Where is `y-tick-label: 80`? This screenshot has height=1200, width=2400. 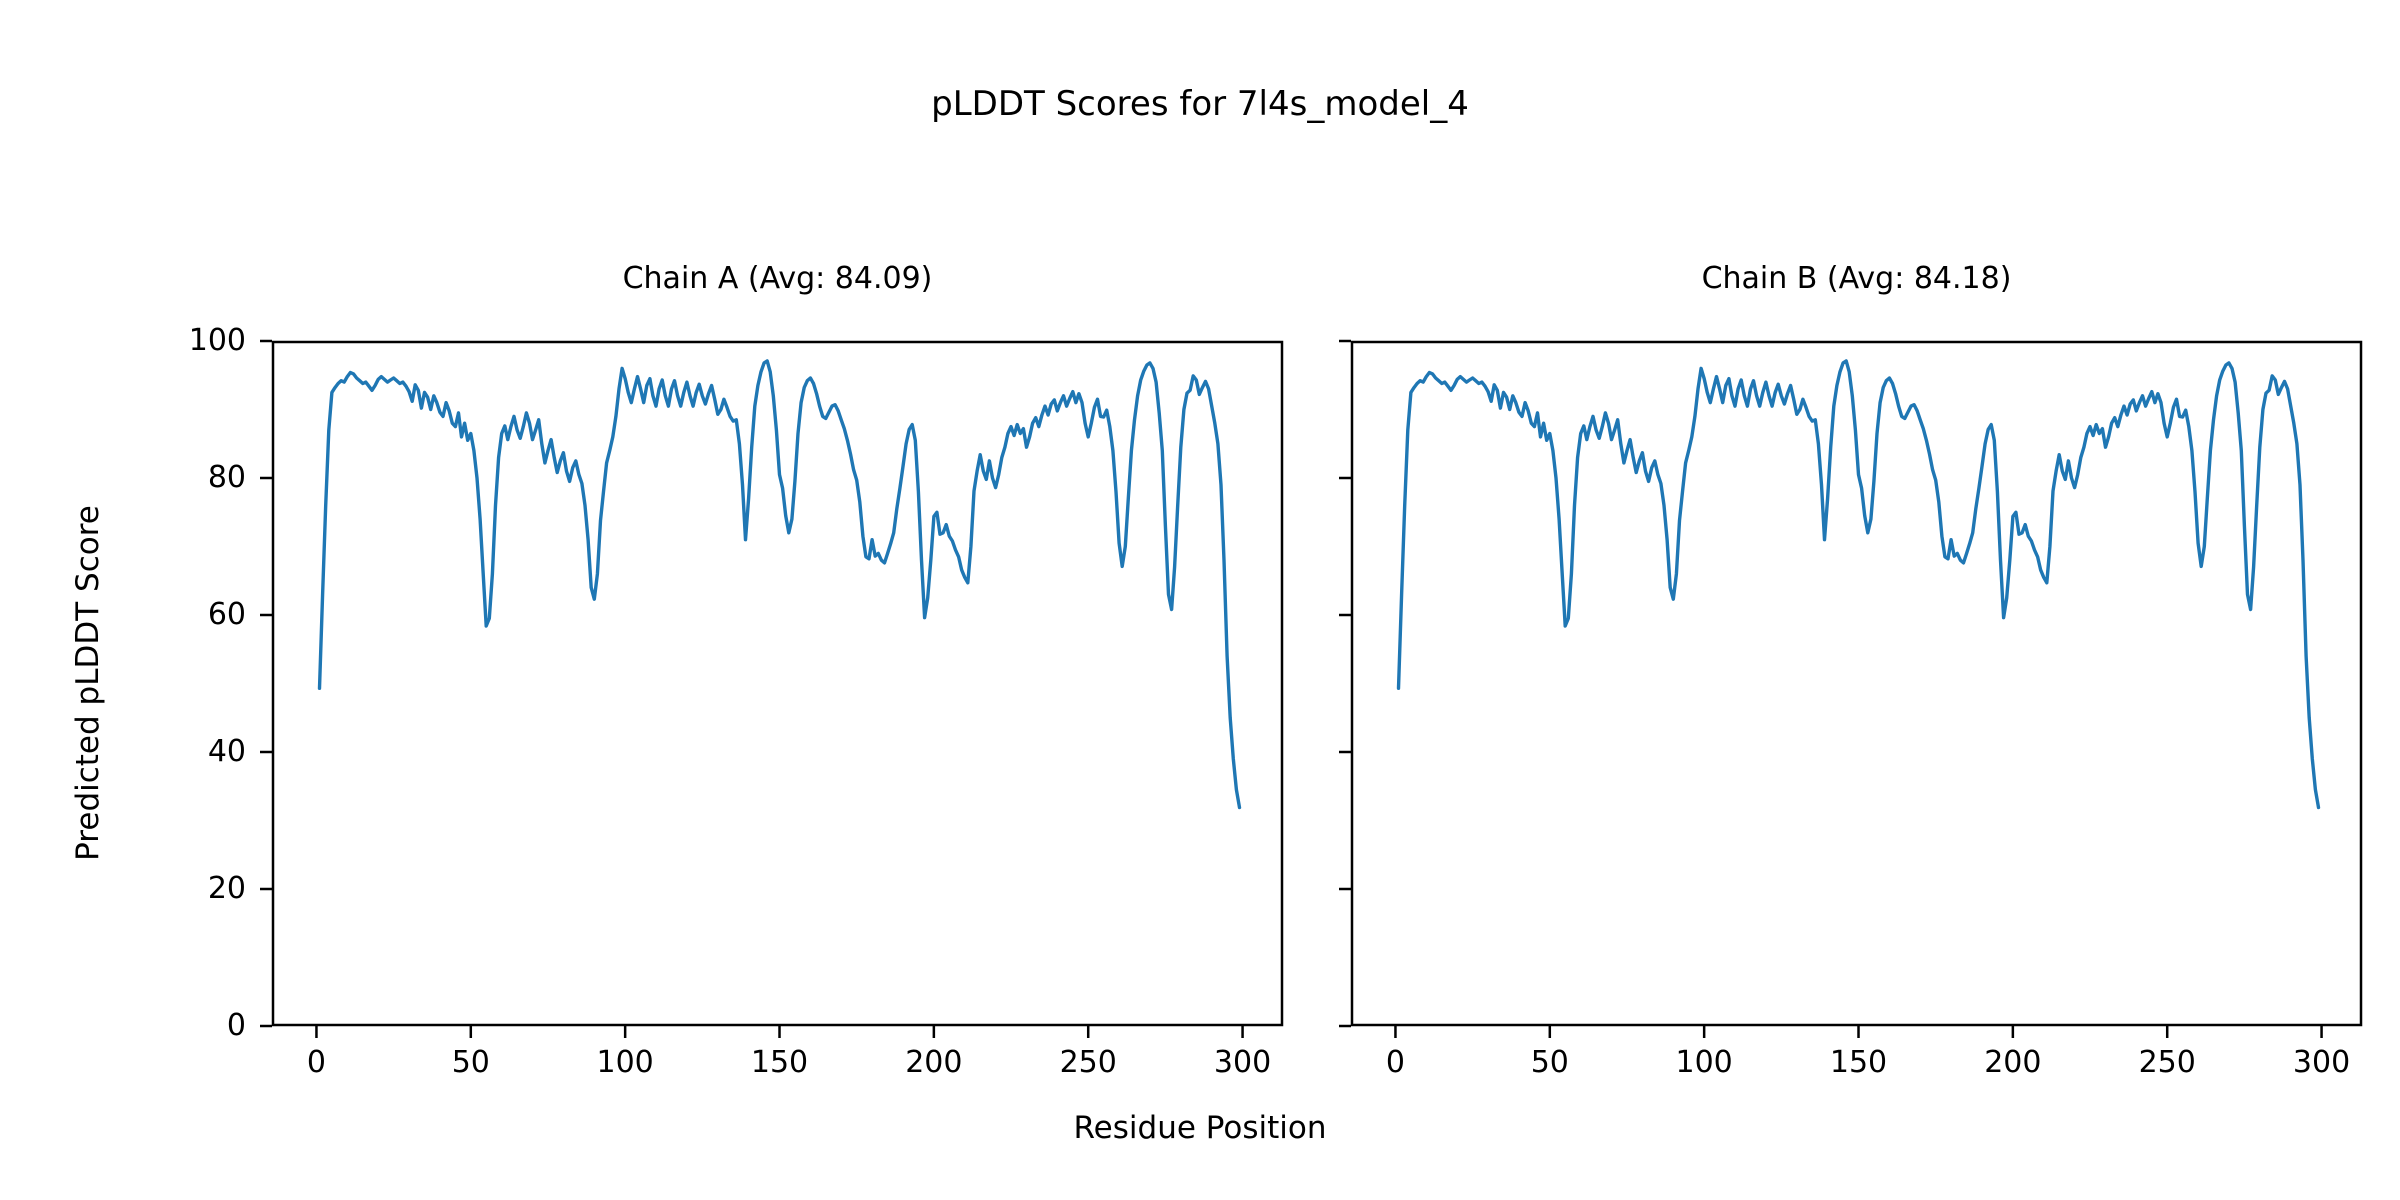
y-tick-label: 80 is located at coordinates (226, 477).